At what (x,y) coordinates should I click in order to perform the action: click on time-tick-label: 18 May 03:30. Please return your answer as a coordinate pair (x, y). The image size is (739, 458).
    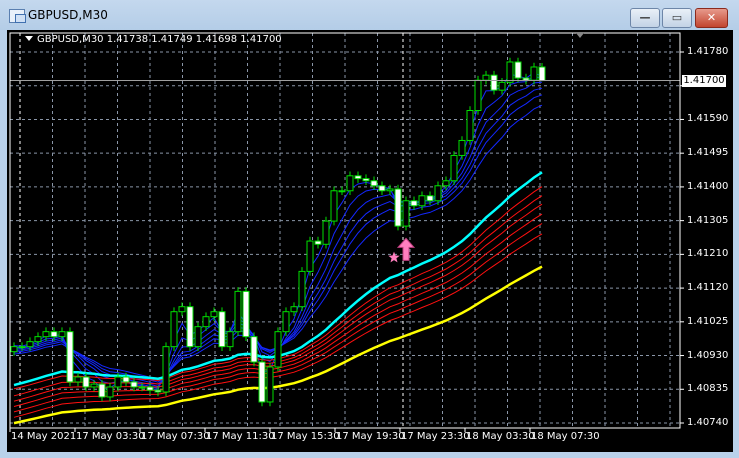
    Looking at the image, I should click on (500, 436).